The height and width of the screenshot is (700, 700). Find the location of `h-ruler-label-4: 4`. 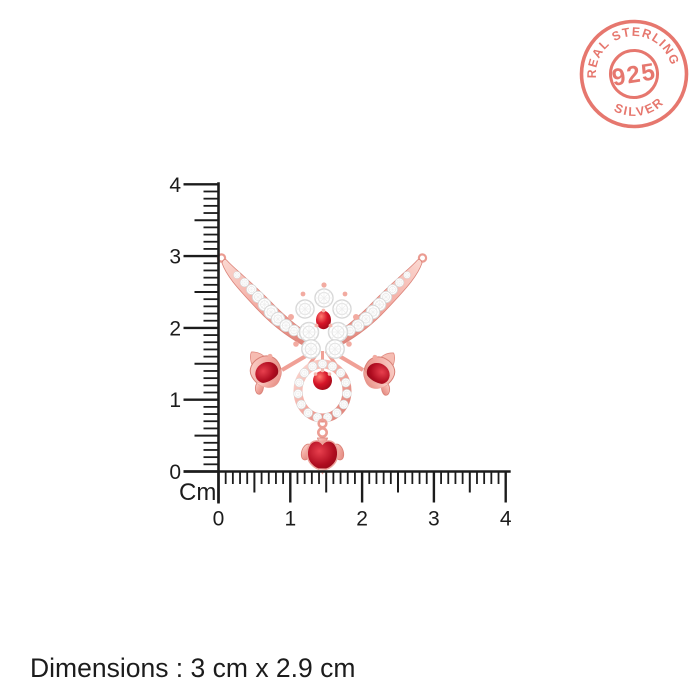

h-ruler-label-4: 4 is located at coordinates (506, 519).